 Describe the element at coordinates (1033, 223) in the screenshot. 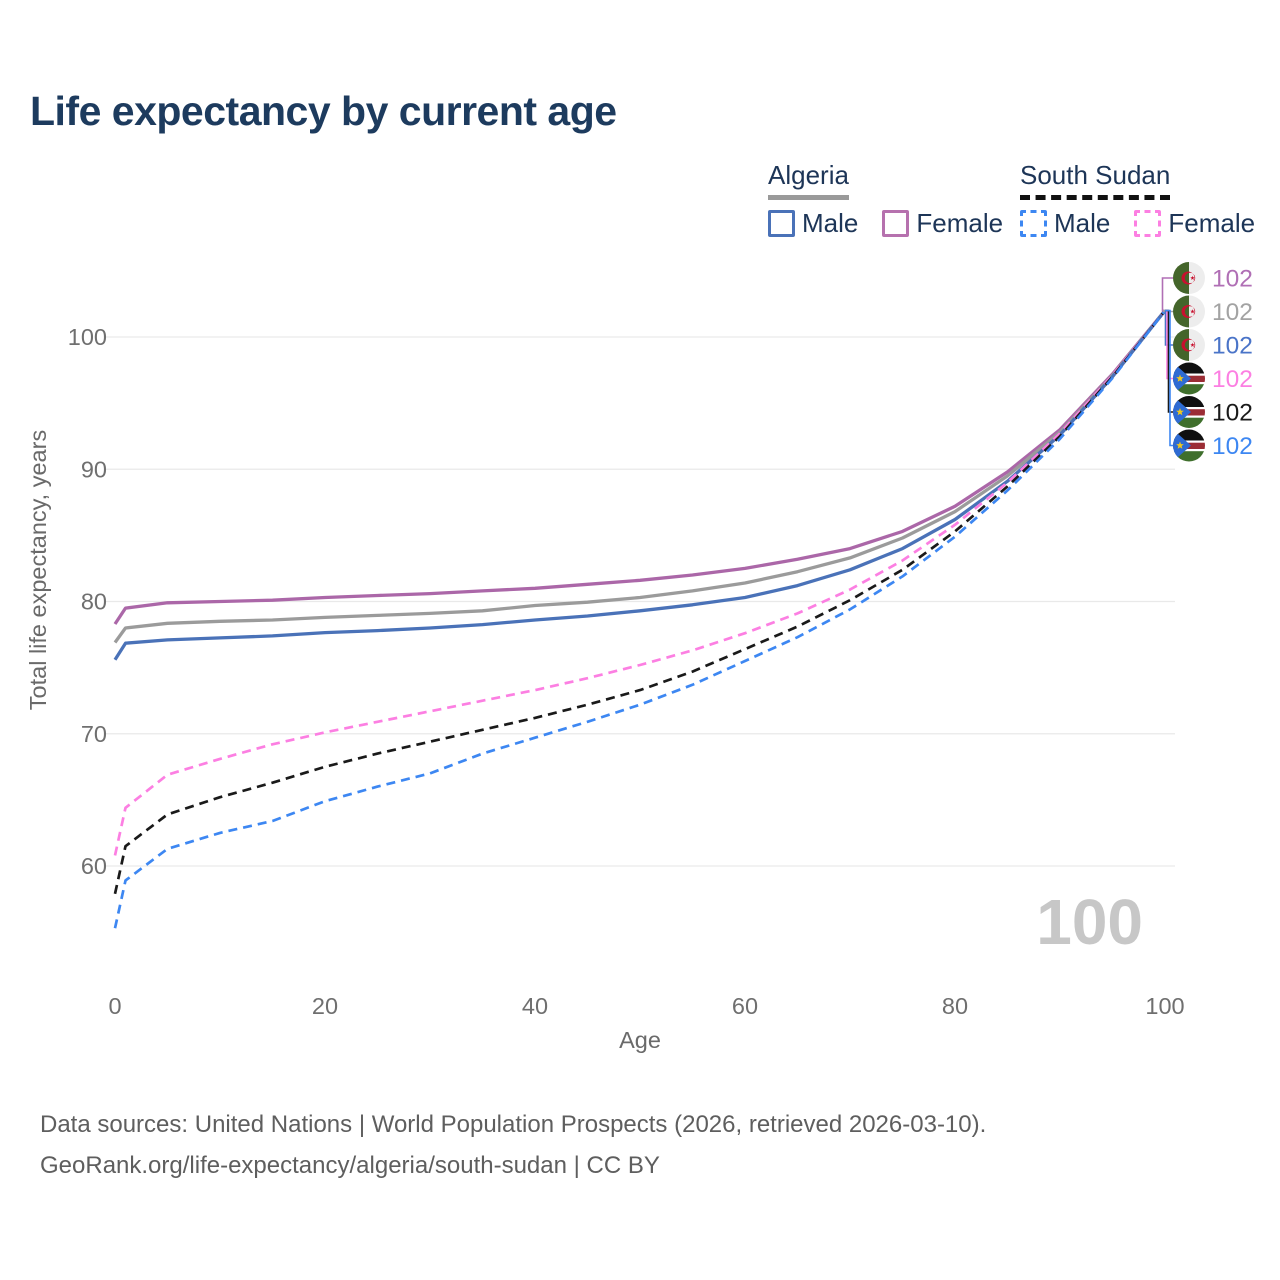

I see `south-sudan-male-swatch-icon` at that location.